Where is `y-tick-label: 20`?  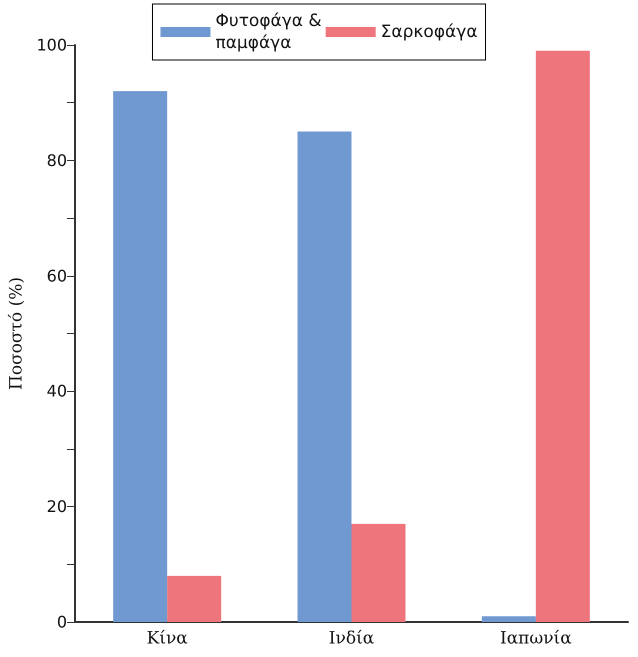
y-tick-label: 20 is located at coordinates (56, 506).